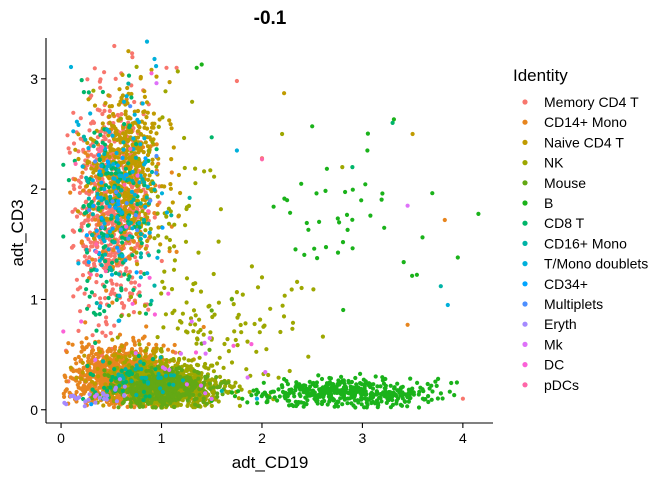 The image size is (672, 480). What do you see at coordinates (525, 304) in the screenshot?
I see `legend-key` at bounding box center [525, 304].